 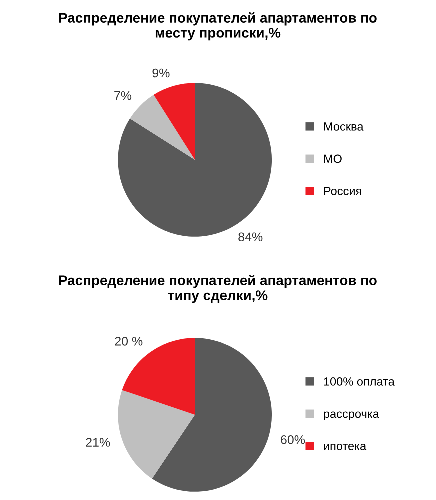 What do you see at coordinates (345, 447) in the screenshot?
I see `legend-label: ипотека` at bounding box center [345, 447].